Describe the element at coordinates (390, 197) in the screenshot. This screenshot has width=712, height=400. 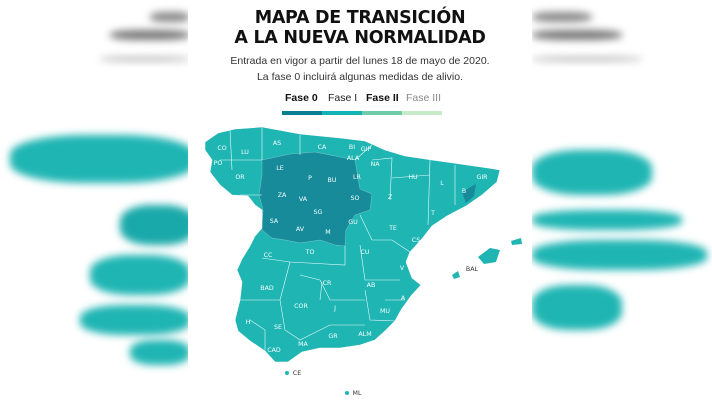
I see `province-label-z: Z` at that location.